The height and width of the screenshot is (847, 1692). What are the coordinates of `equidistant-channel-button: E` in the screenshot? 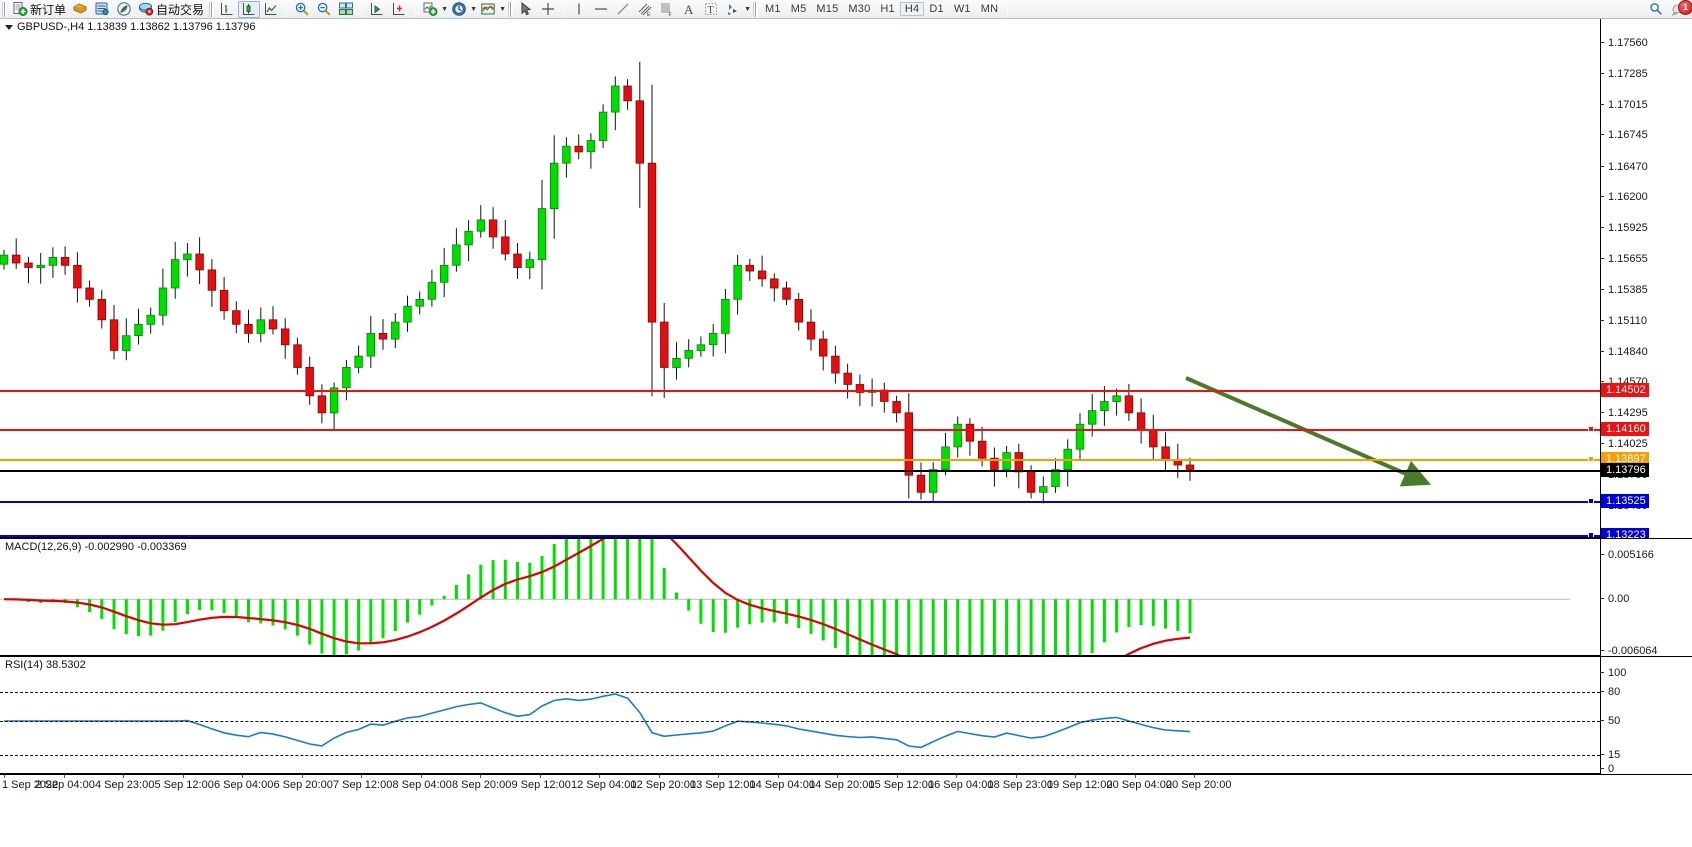 It's located at (645, 9).